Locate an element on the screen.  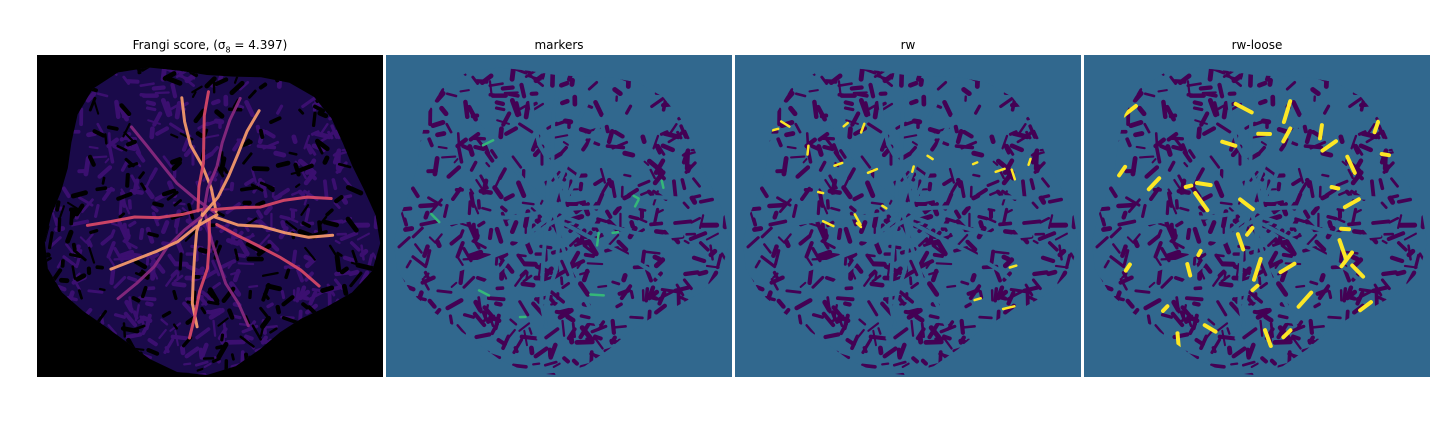
panel-title: rw-loose is located at coordinates (1257, 45).